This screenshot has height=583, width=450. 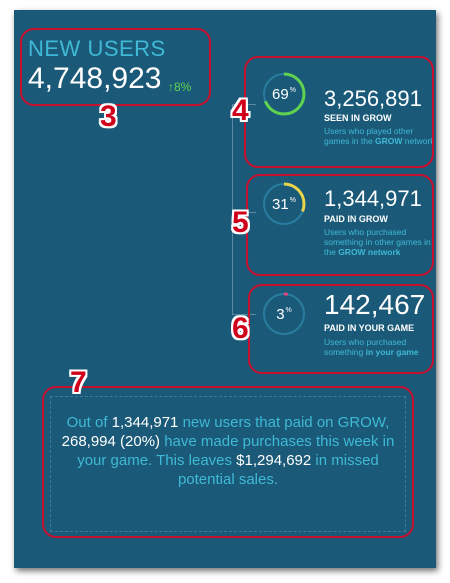 I want to click on stat-ring-paid-game: 3%, so click(x=284, y=314).